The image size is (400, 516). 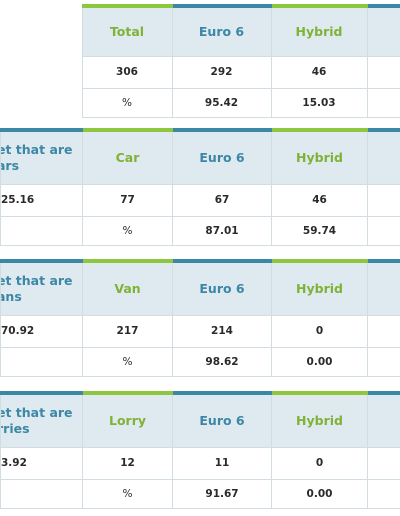 What do you see at coordinates (127, 72) in the screenshot?
I see `count-total: 306` at bounding box center [127, 72].